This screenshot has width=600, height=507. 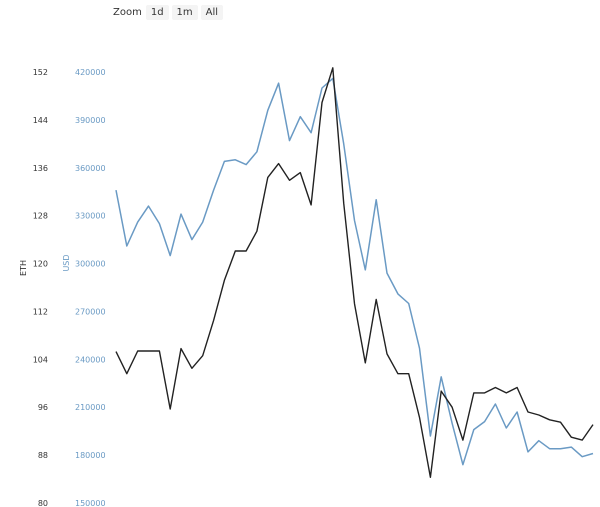 I want to click on eth-tick-label: 80, so click(x=43, y=503).